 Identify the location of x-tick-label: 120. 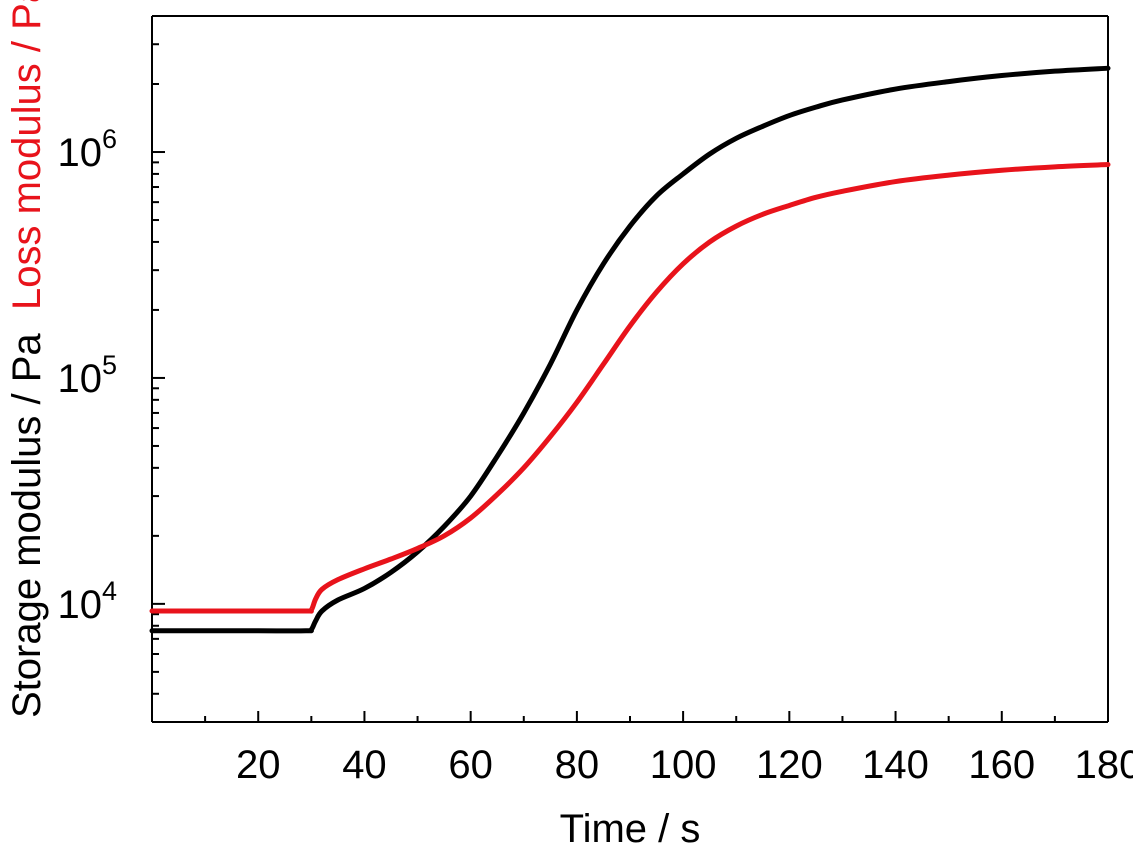
(789, 765).